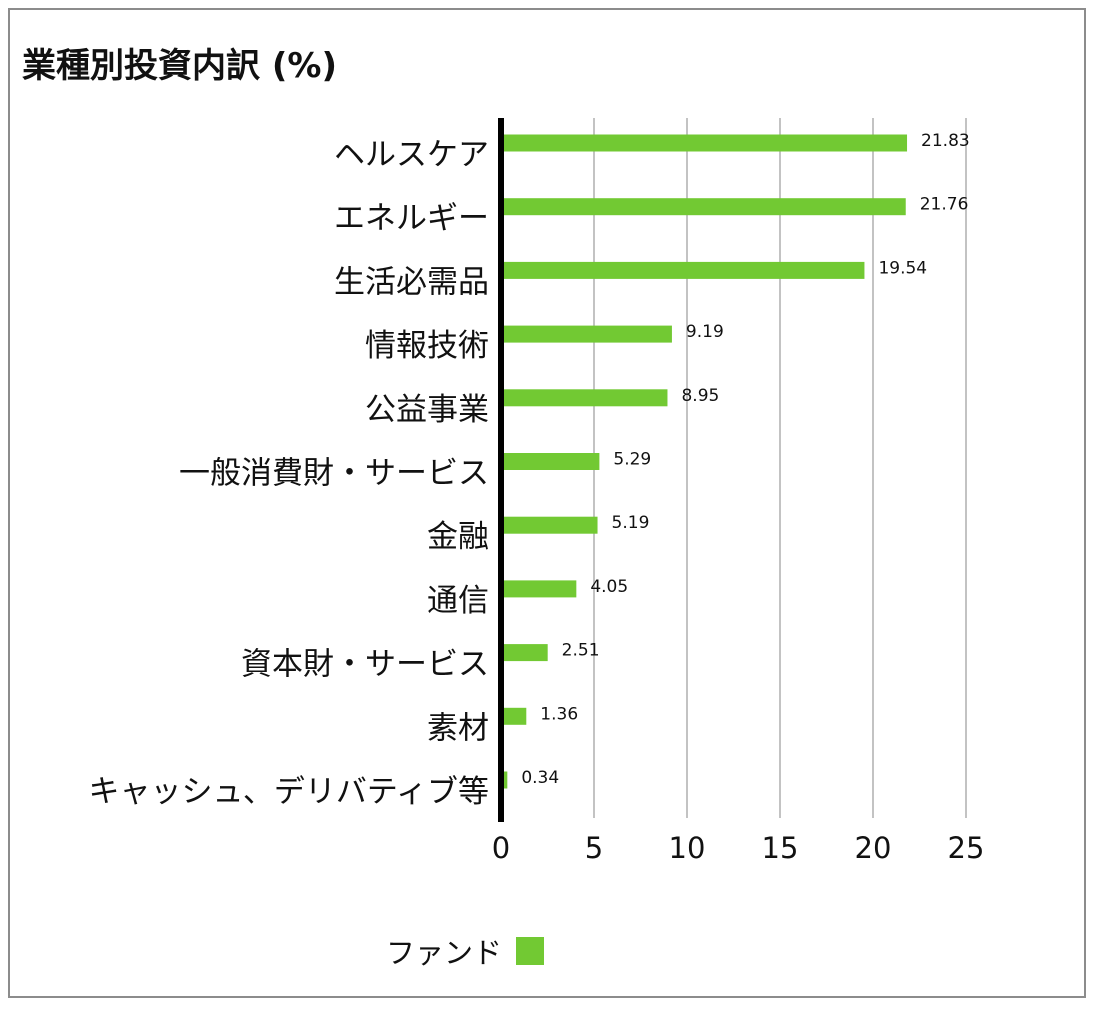 The width and height of the screenshot is (1096, 1012). Describe the element at coordinates (559, 714) in the screenshot. I see `value-label-9: 1.36` at that location.